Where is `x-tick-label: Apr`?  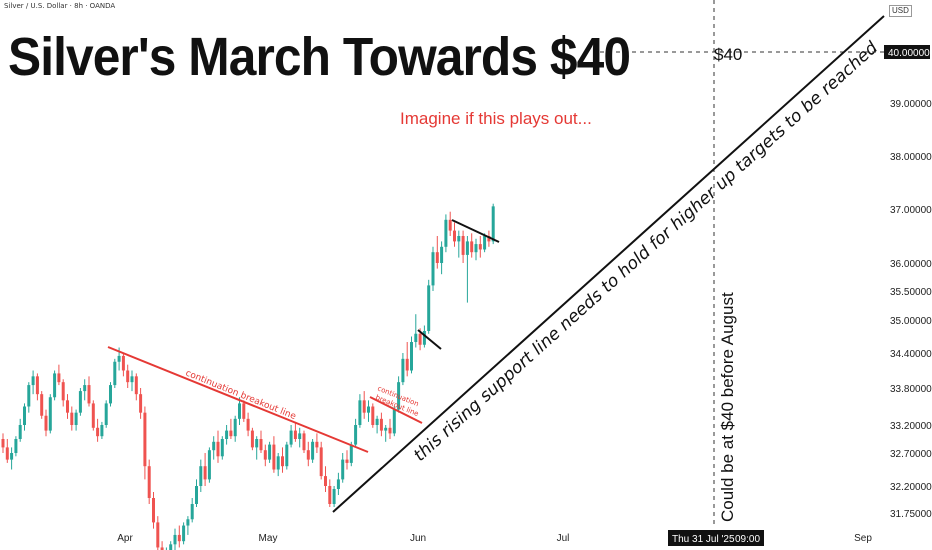 x-tick-label: Apr is located at coordinates (125, 538).